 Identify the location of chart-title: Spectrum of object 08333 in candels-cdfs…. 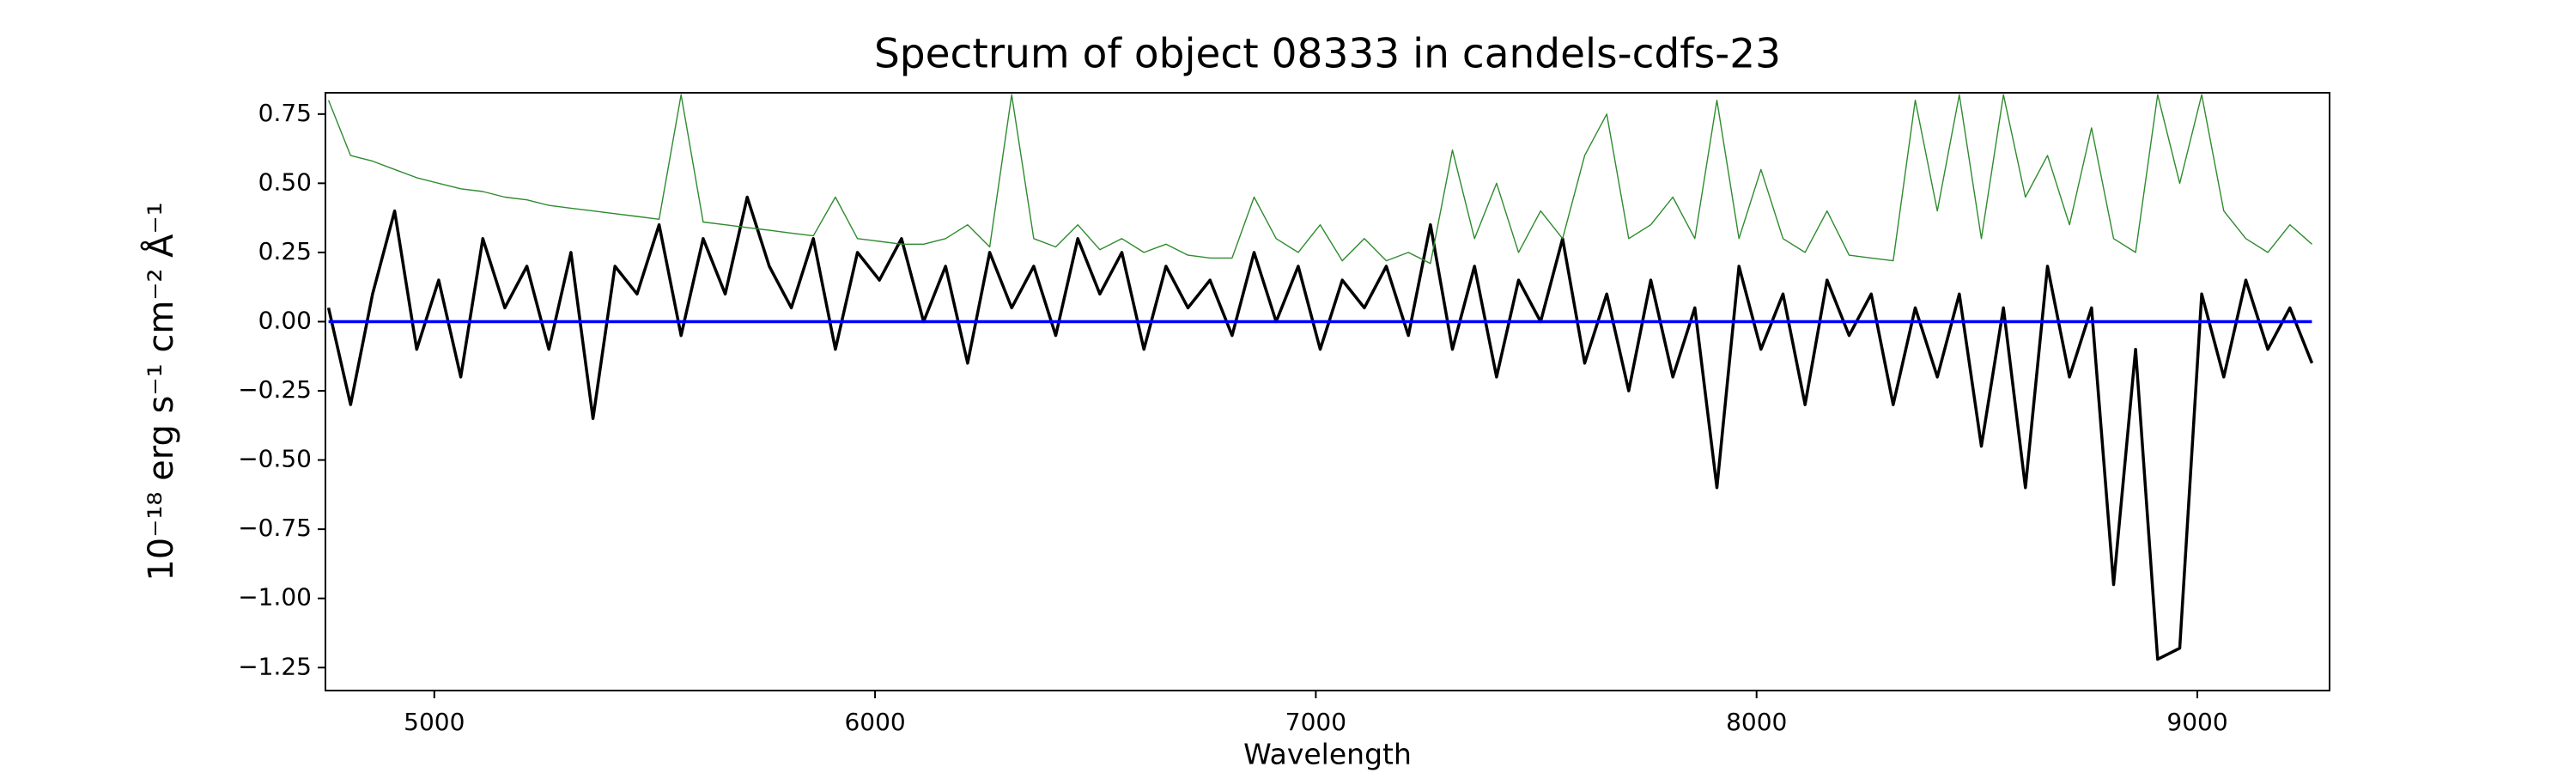
(1327, 55).